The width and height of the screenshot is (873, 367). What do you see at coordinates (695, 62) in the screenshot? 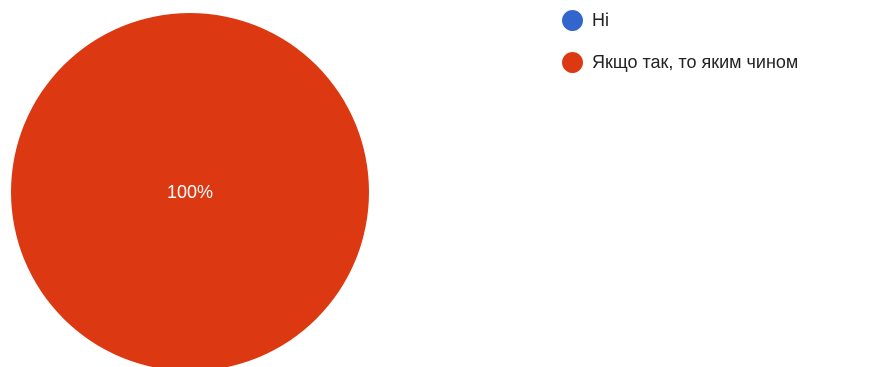
I see `legend-label-1: Якщо так, то яким чином` at bounding box center [695, 62].